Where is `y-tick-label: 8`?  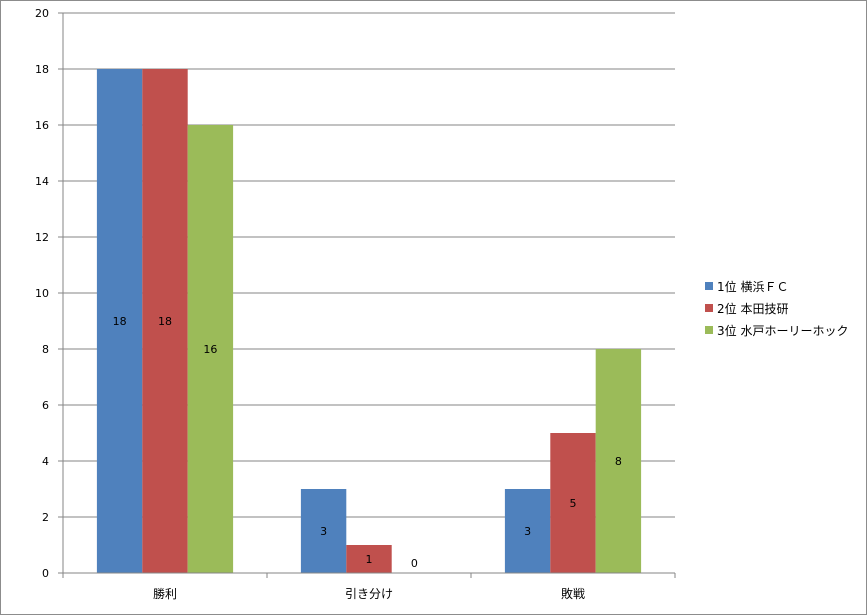
y-tick-label: 8 is located at coordinates (45, 349).